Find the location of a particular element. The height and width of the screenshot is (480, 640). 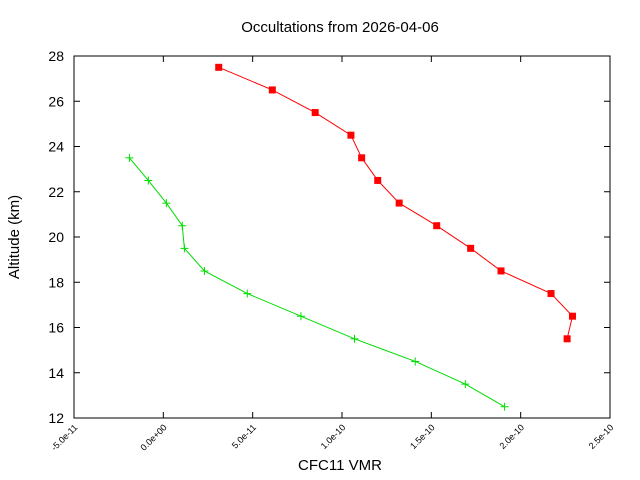

y-tick-label: 18 is located at coordinates (56, 282).